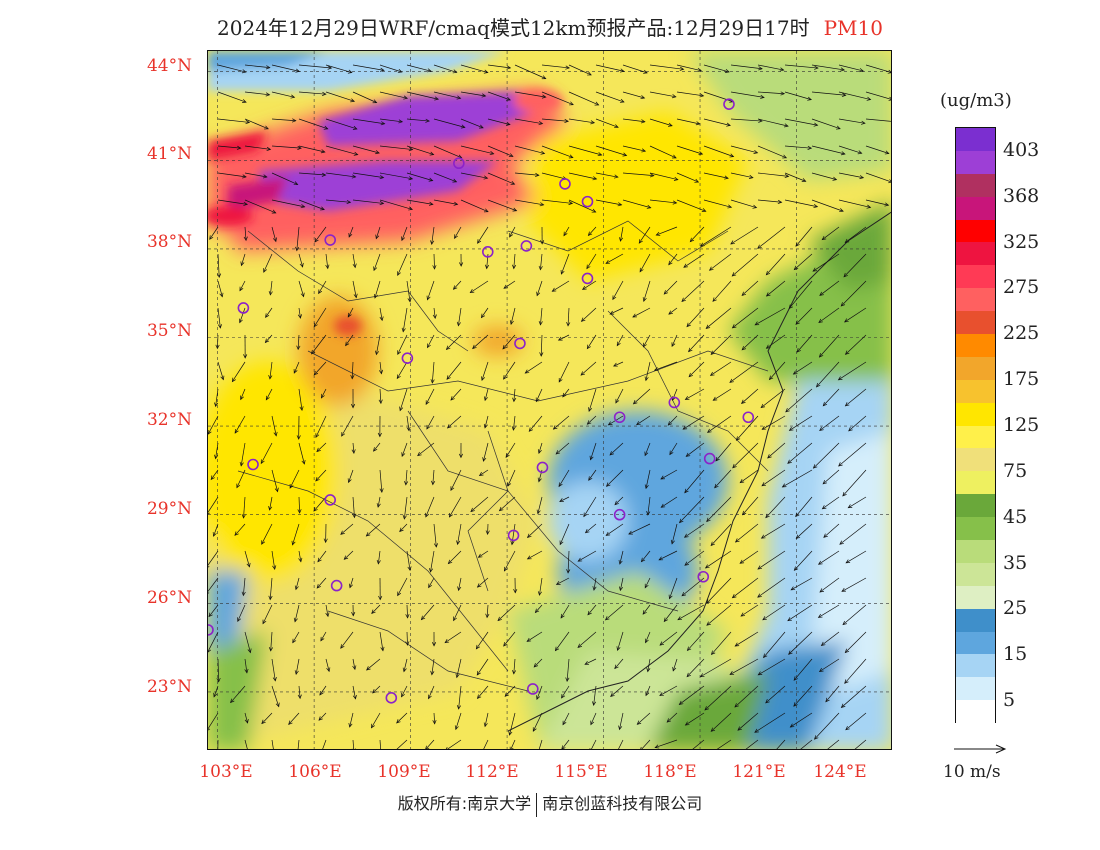  I want to click on legend-label: 403, so click(1021, 149).